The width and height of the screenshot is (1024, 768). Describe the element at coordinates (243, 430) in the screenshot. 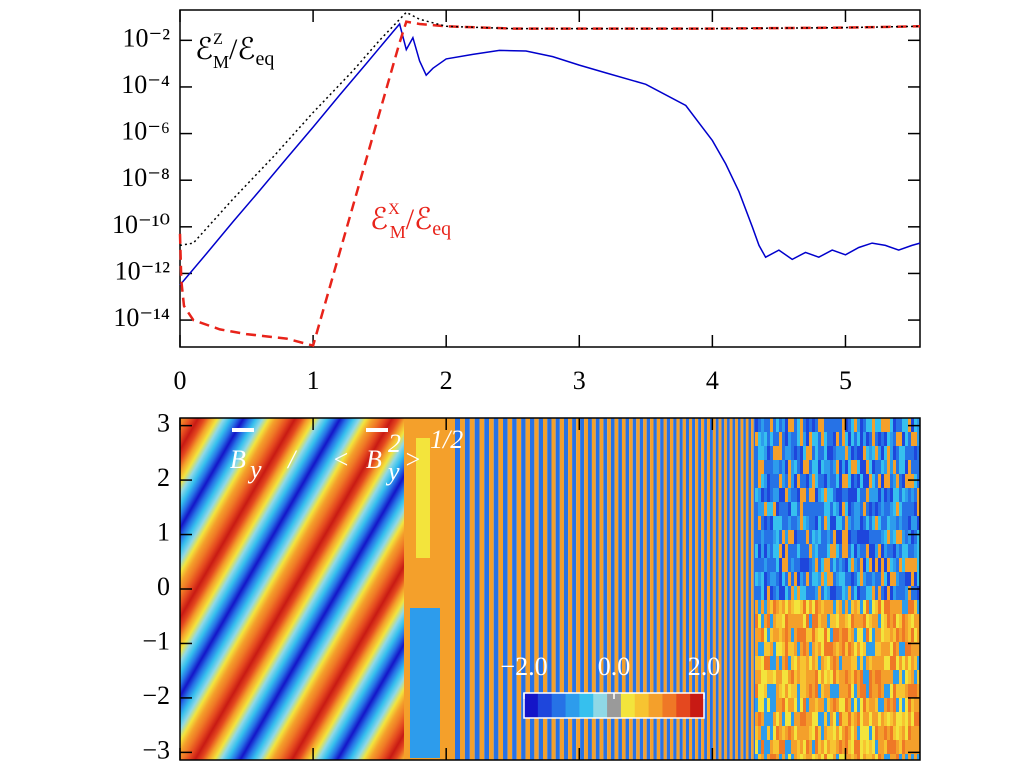

I see `overbar` at that location.